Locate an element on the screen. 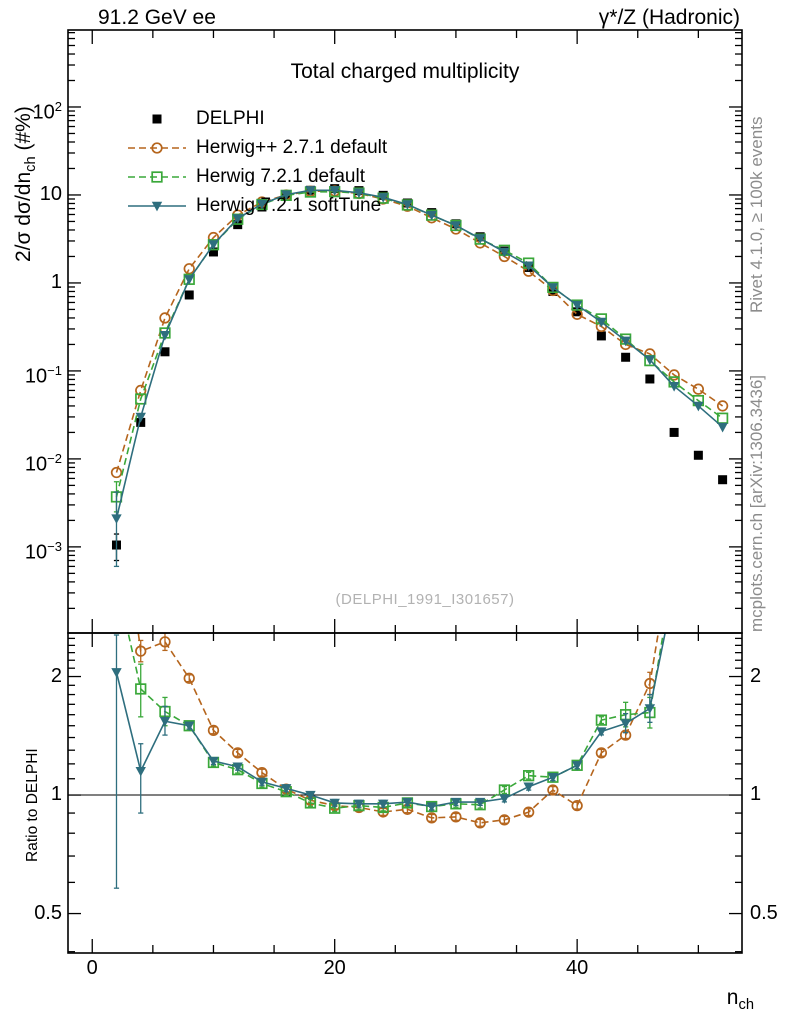 This screenshot has width=786, height=1024. x-axis-label: nch is located at coordinates (740, 1000).